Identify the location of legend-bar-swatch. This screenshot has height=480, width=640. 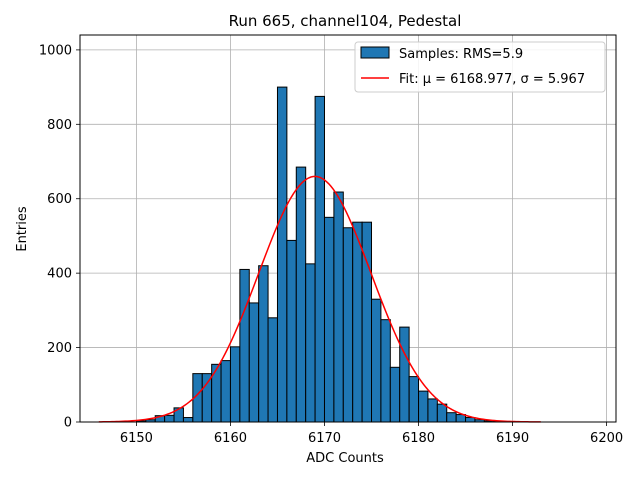
(375, 52).